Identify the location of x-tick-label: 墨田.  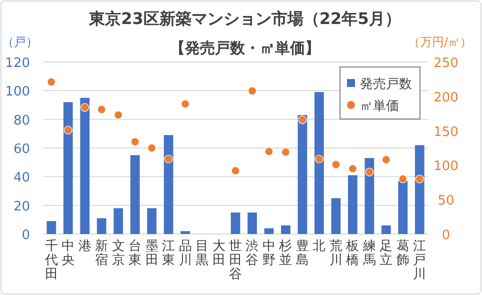
(151, 253).